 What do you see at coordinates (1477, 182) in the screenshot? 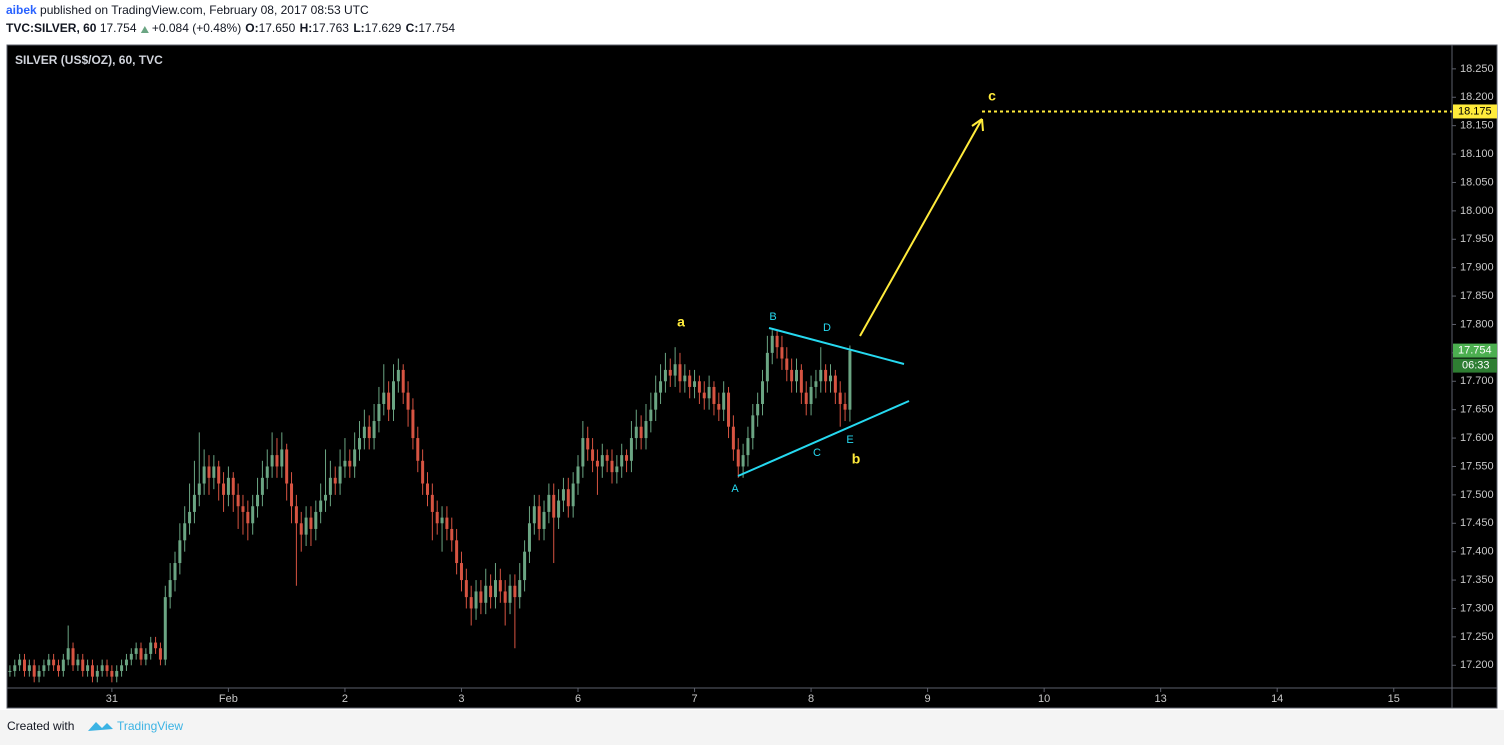
I see `y-tick-label: 18.050` at bounding box center [1477, 182].